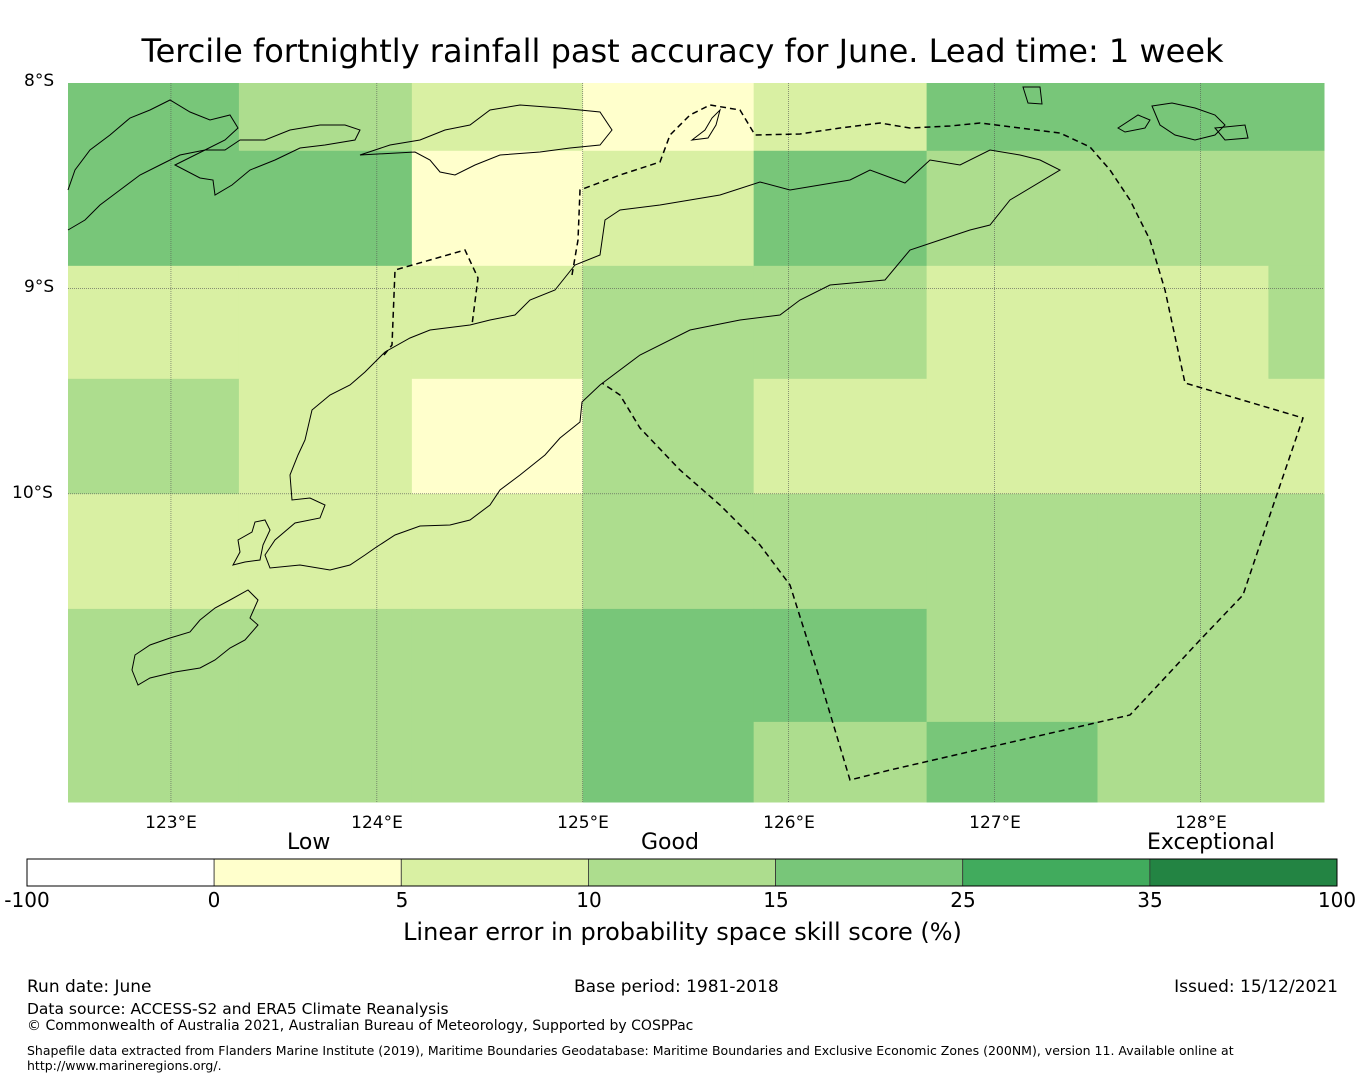 The height and width of the screenshot is (1080, 1365). I want to click on run-date: Run date: June, so click(89, 987).